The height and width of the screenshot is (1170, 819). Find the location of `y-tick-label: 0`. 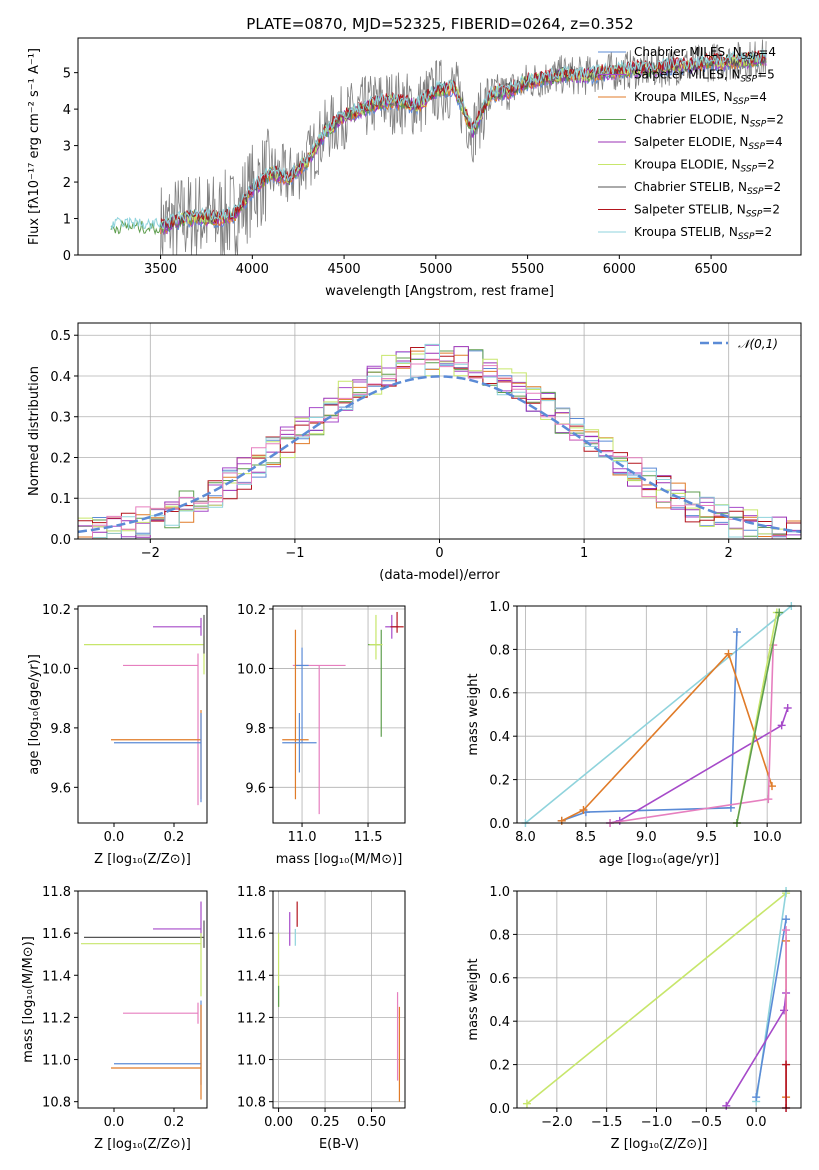

y-tick-label: 0 is located at coordinates (67, 256).